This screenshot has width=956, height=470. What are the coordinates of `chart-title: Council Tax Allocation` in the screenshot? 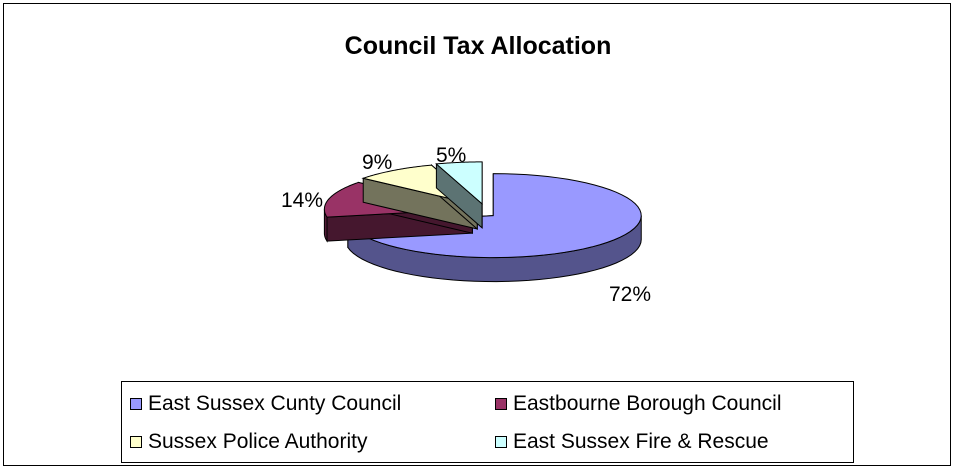 It's located at (478, 46).